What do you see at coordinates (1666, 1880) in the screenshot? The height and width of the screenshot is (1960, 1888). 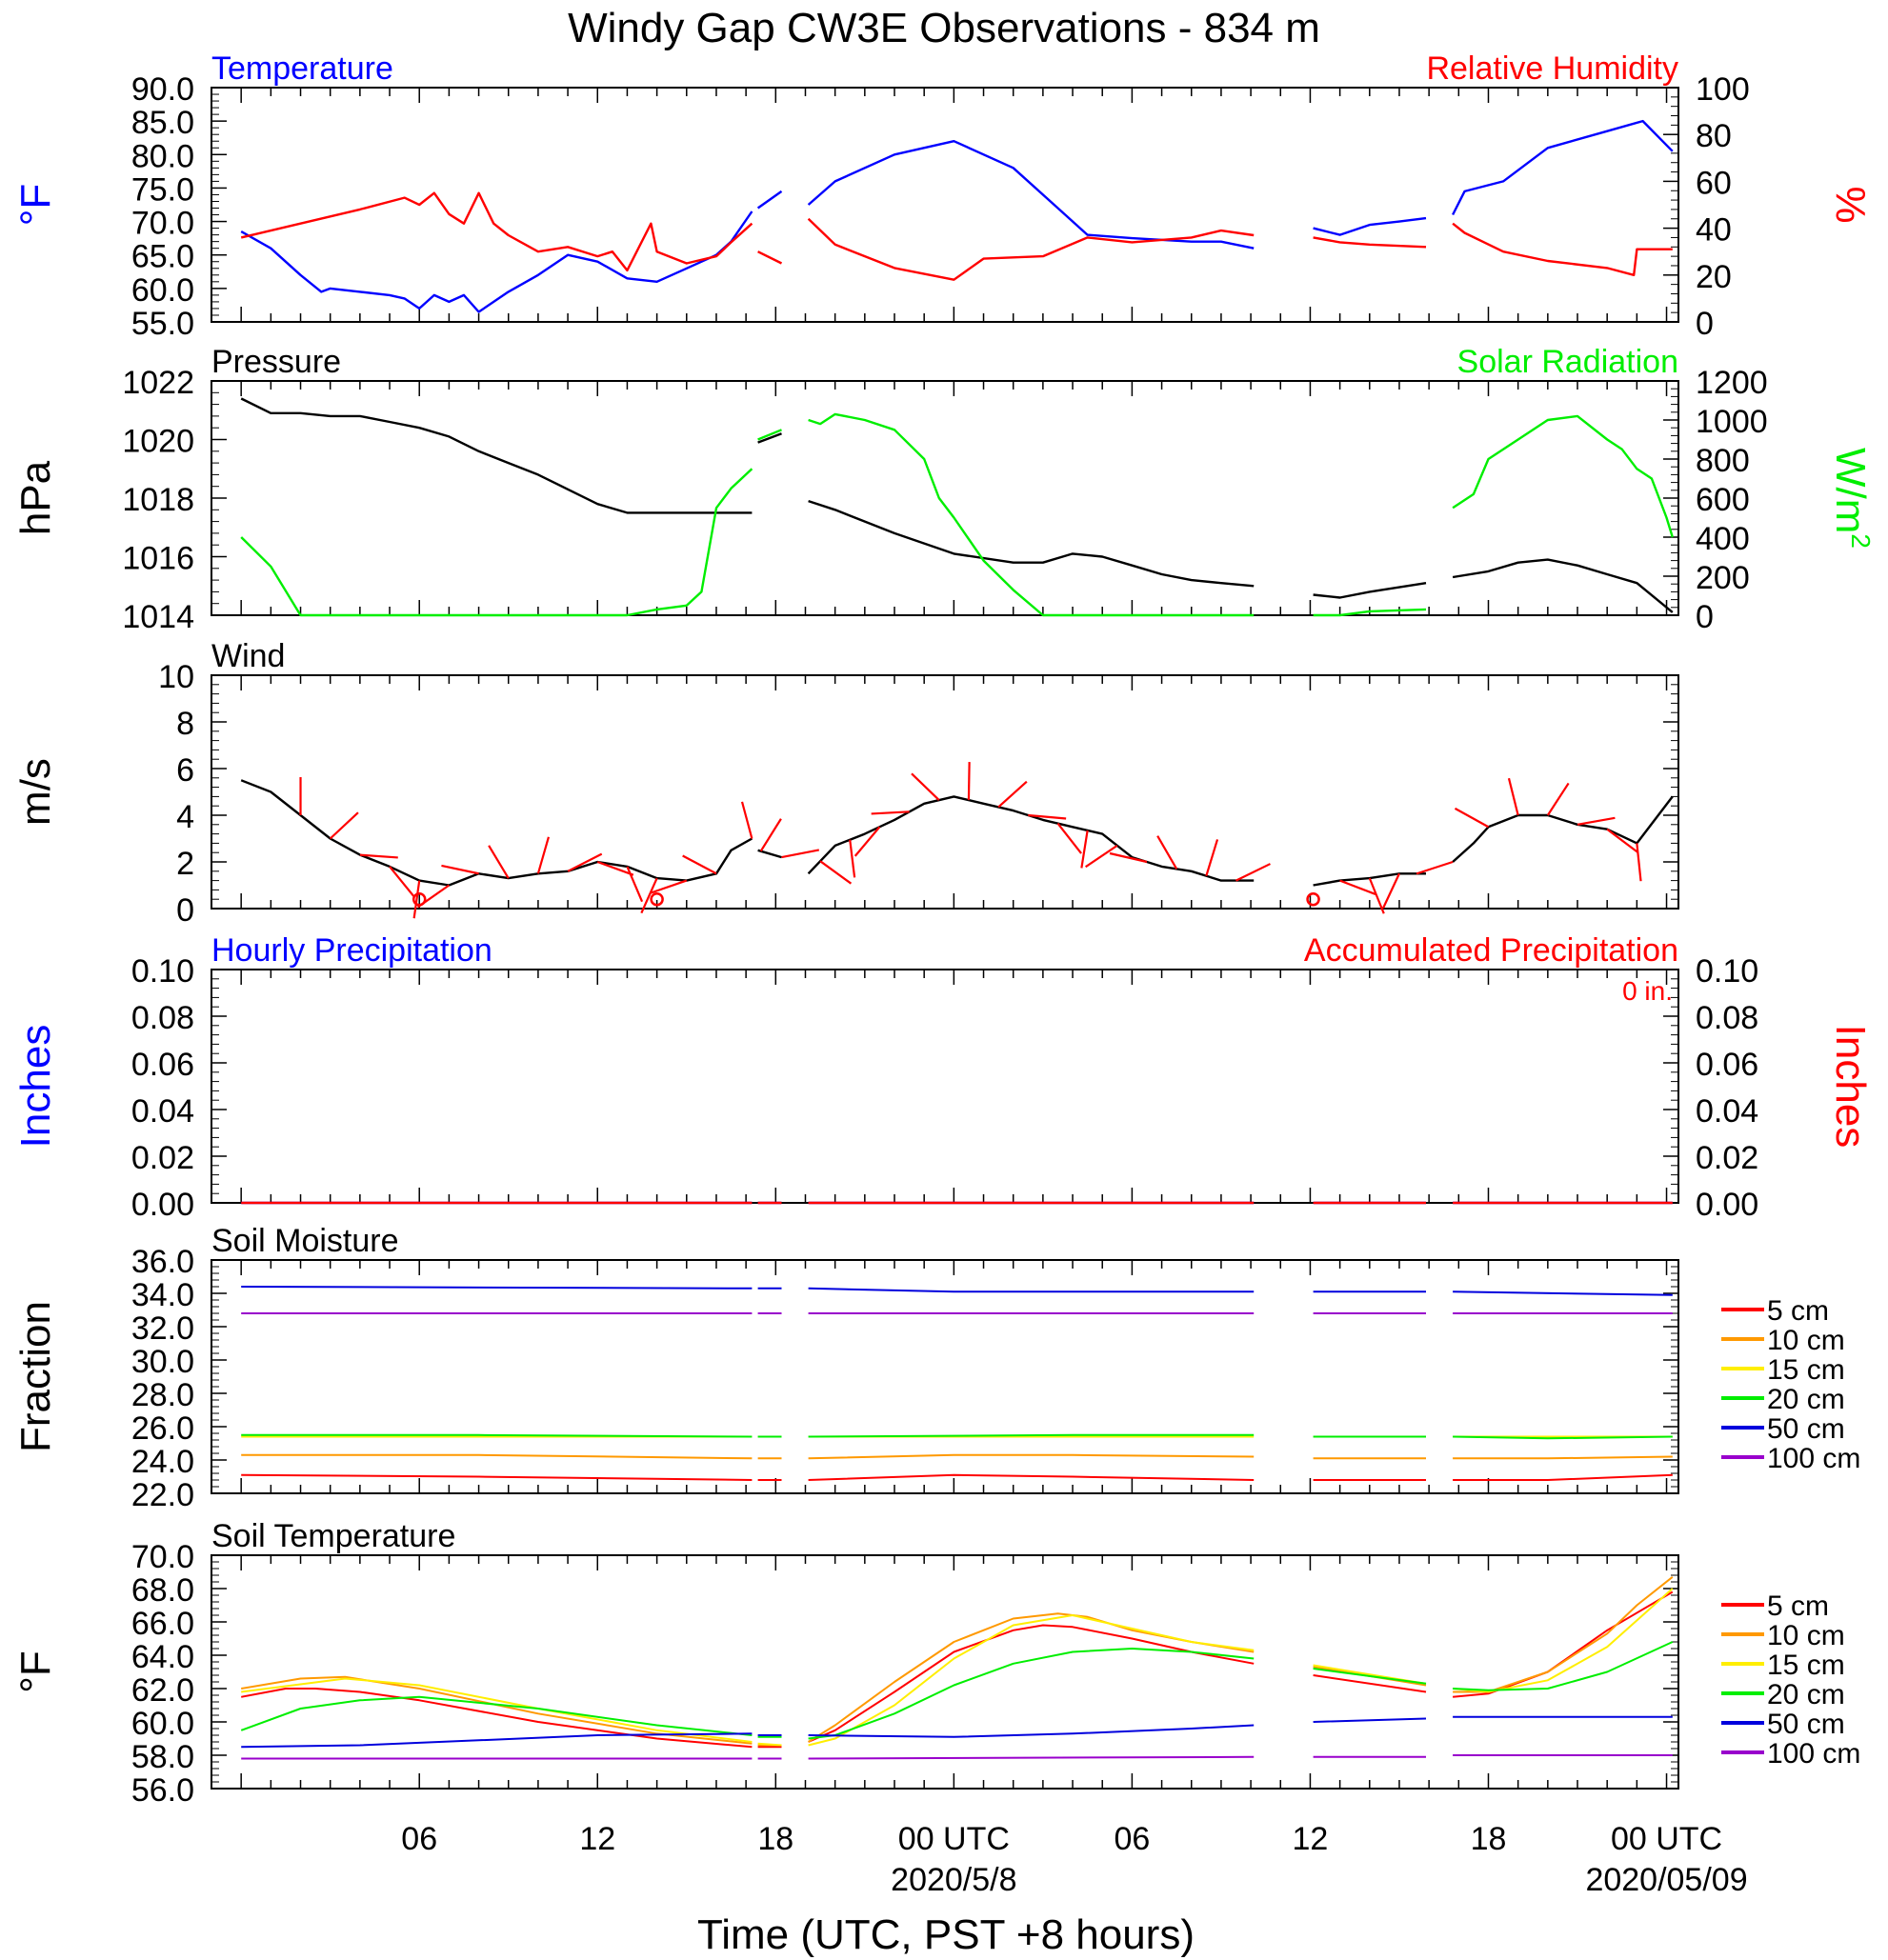 I see `x-date-label: 2020/05/09` at bounding box center [1666, 1880].